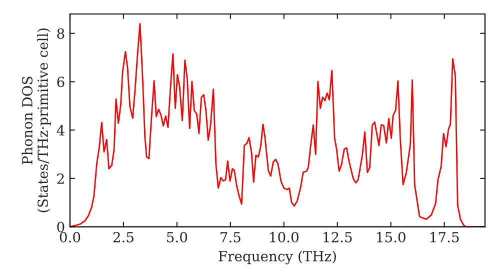 This screenshot has height=280, width=500. Describe the element at coordinates (60, 227) in the screenshot. I see `y-tick-label: 0` at that location.